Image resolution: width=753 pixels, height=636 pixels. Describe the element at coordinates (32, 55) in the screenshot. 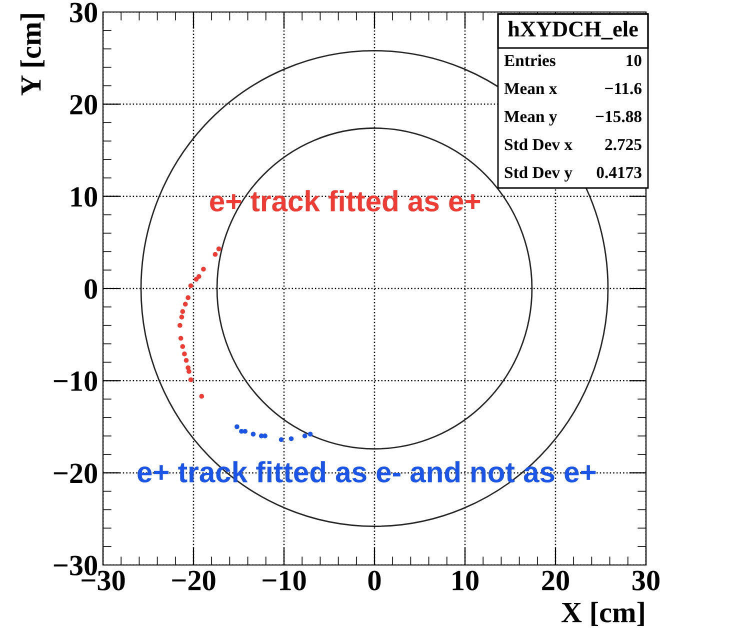

I see `y-axis-title: Y [cm]` at that location.